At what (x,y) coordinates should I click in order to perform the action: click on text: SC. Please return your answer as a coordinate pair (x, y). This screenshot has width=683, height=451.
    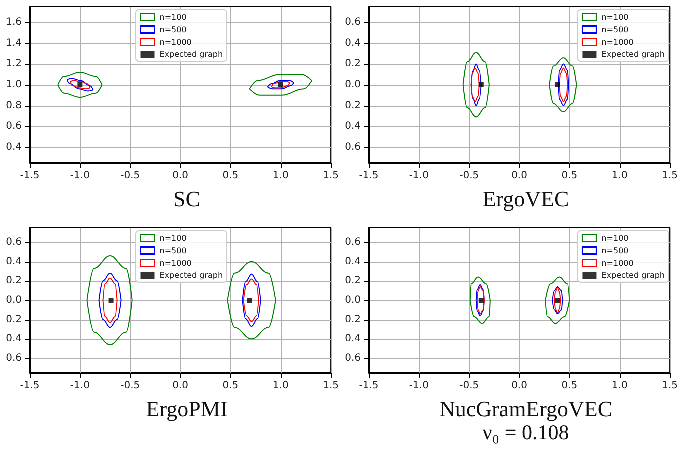
    Looking at the image, I should click on (187, 199).